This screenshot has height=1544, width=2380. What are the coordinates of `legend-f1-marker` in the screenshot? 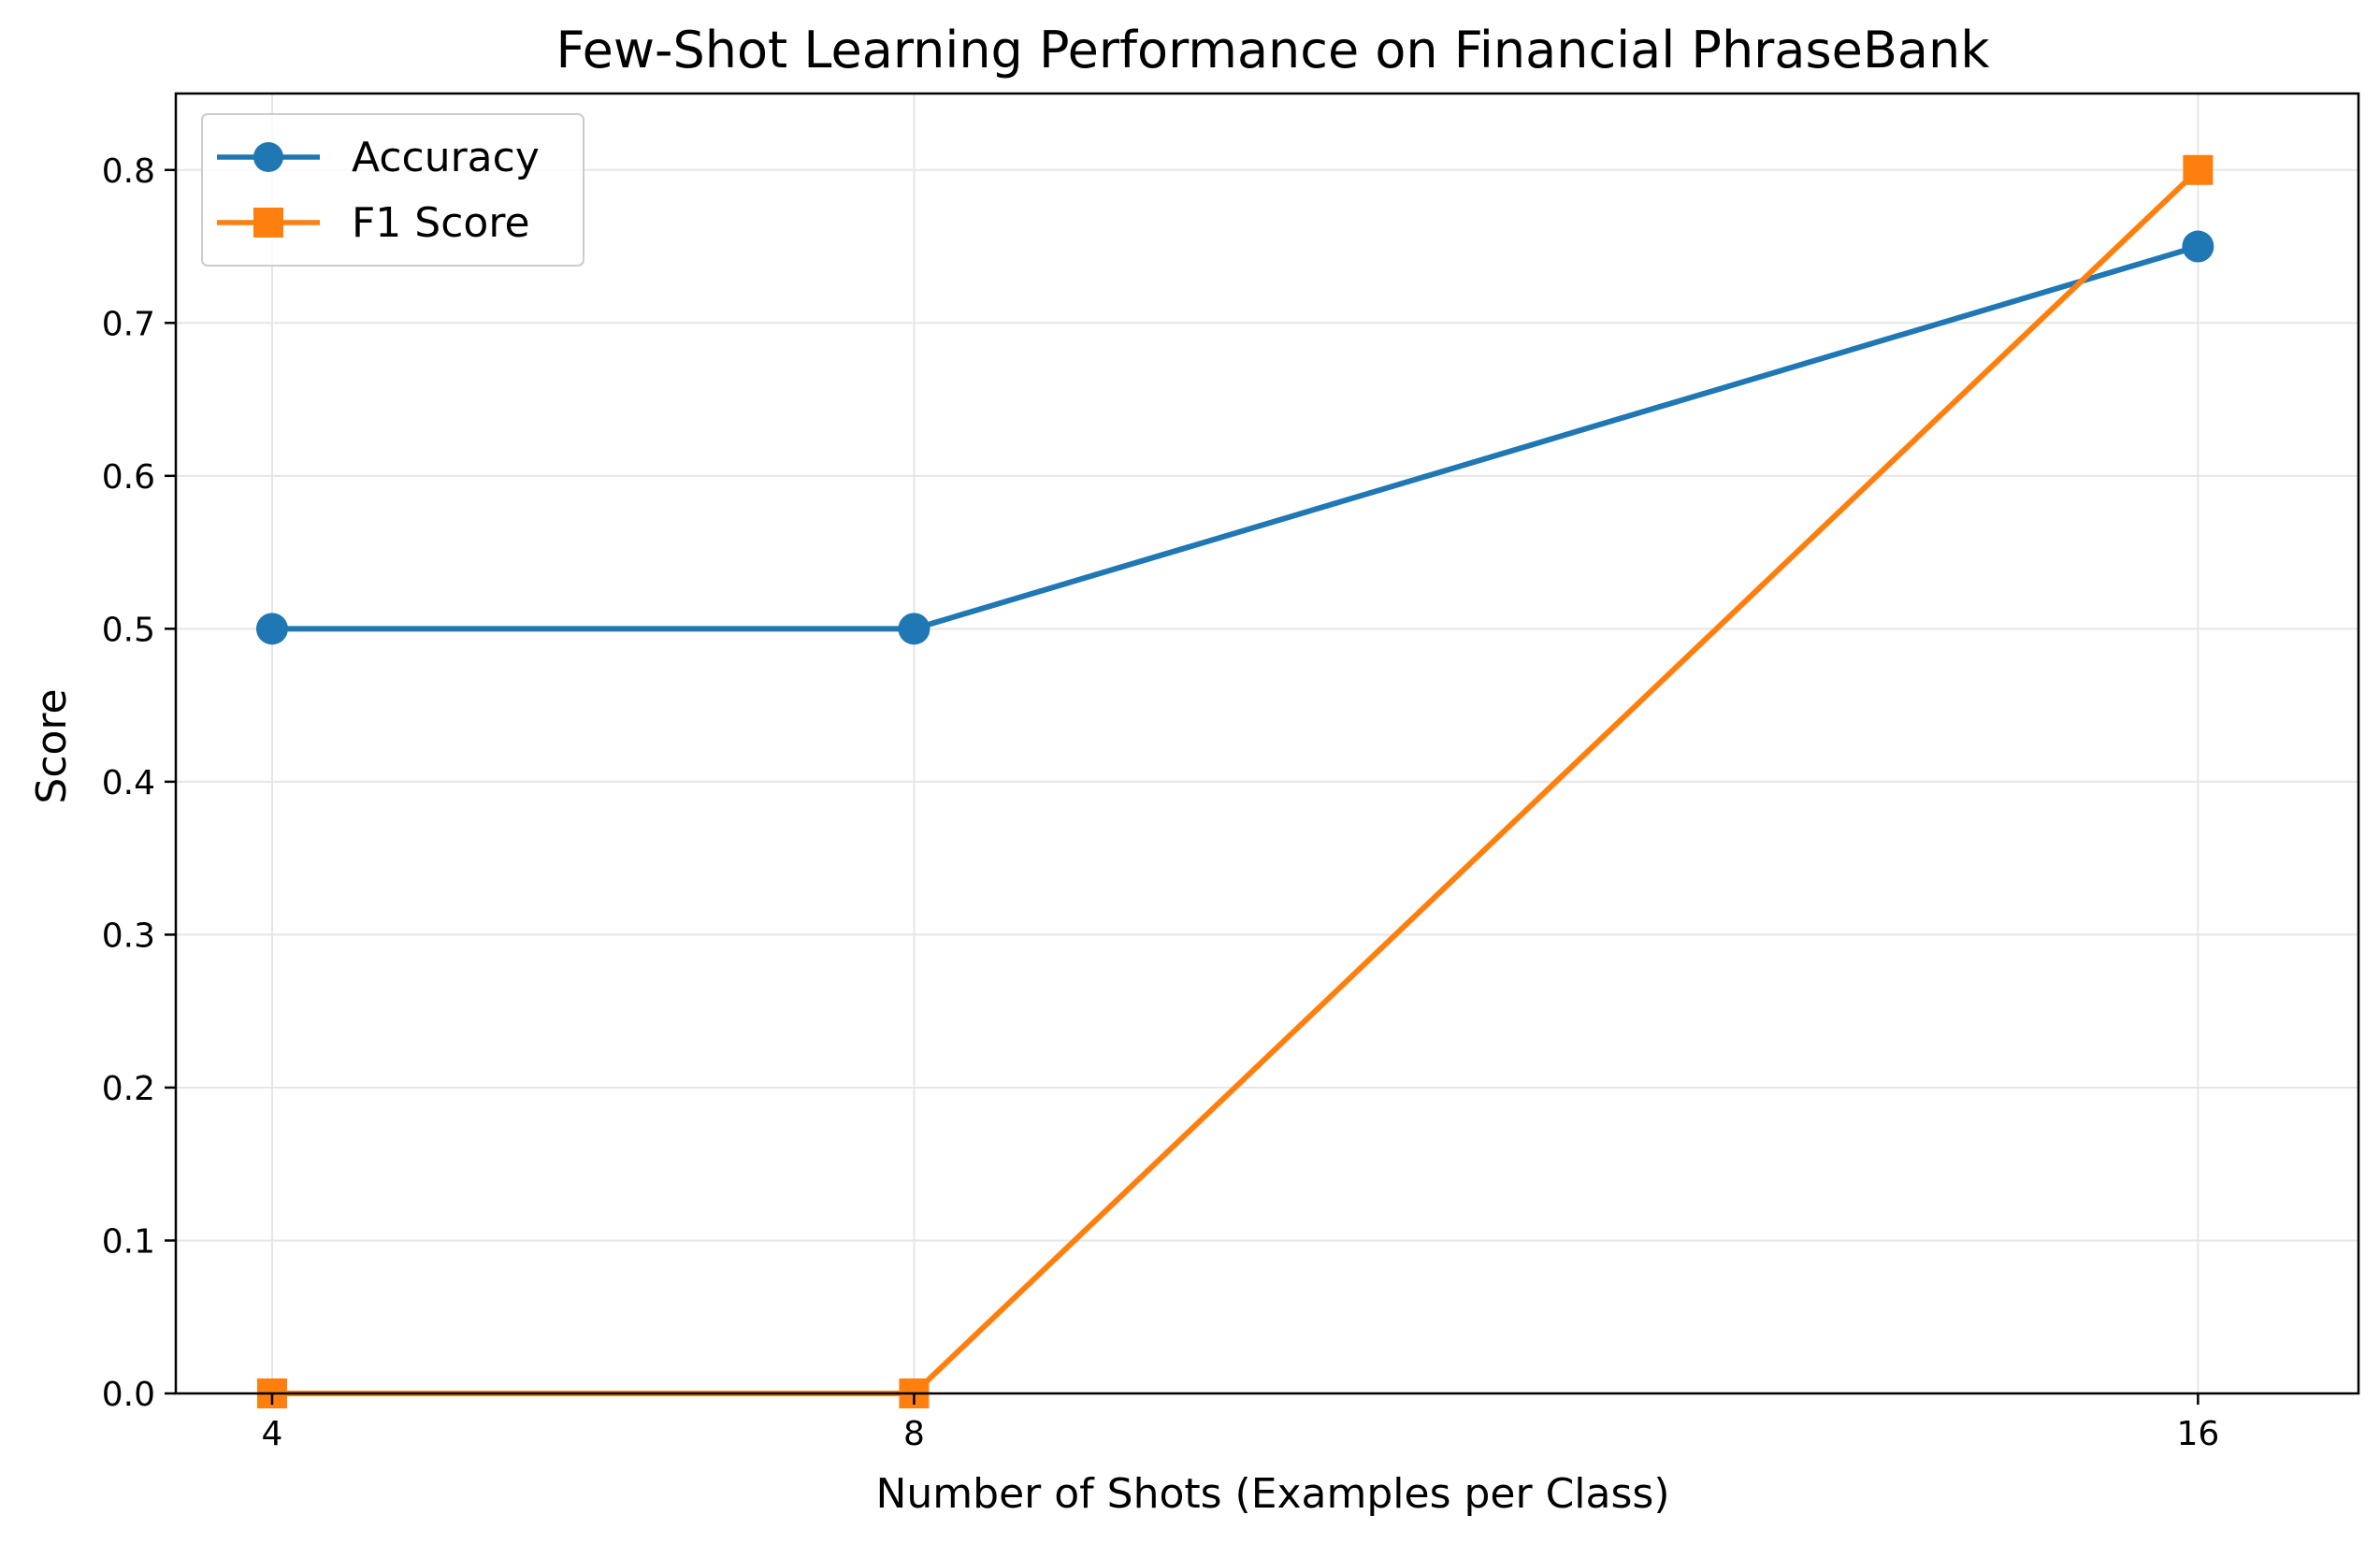 It's located at (268, 223).